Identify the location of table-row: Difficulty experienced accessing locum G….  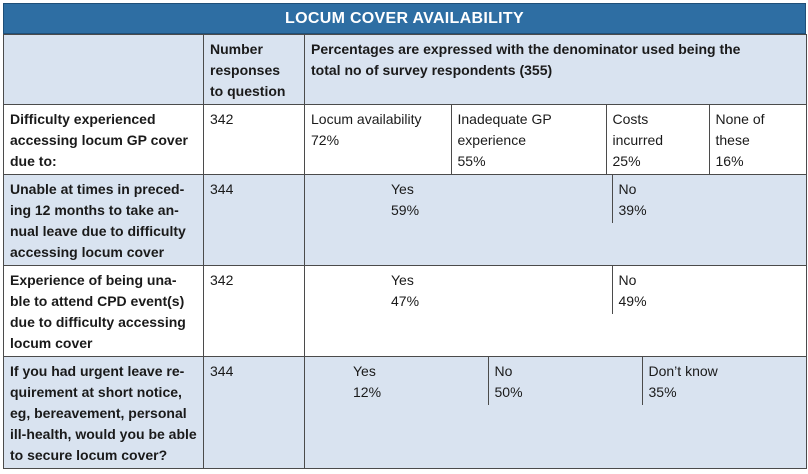
(405, 139).